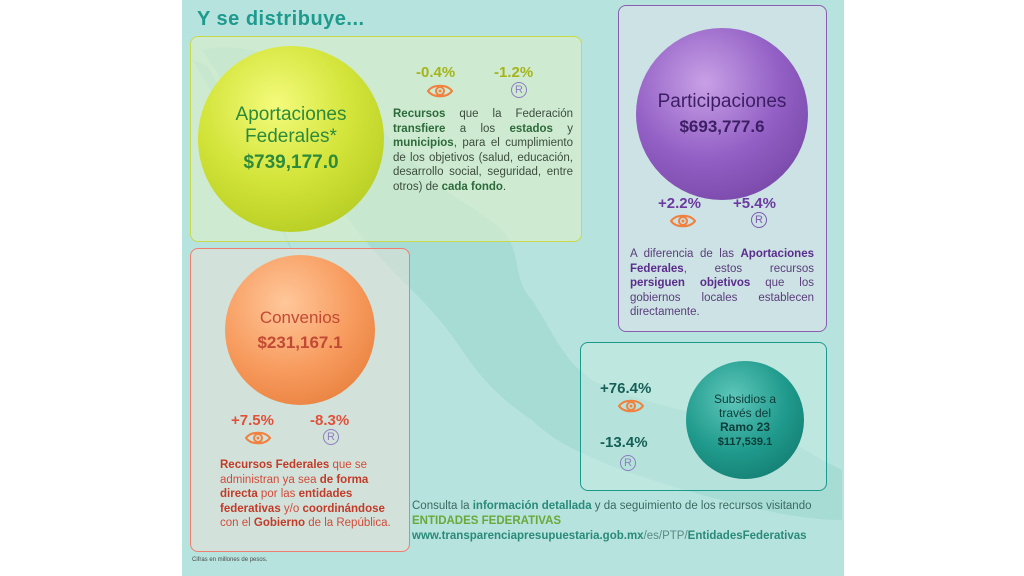  I want to click on subsidios-value: $117,539.1, so click(745, 442).